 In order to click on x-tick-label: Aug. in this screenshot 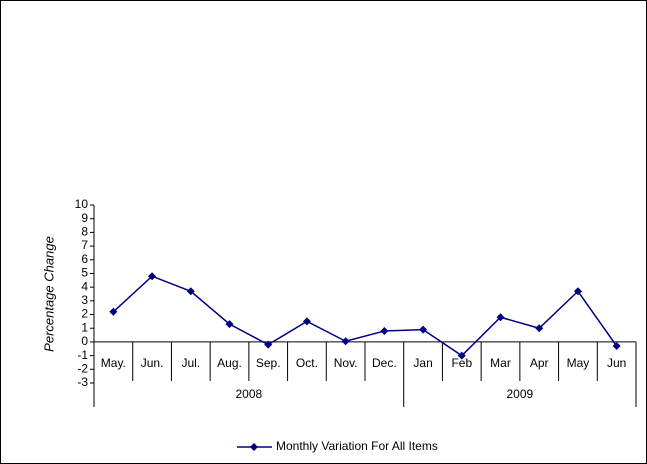, I will do `click(229, 363)`.